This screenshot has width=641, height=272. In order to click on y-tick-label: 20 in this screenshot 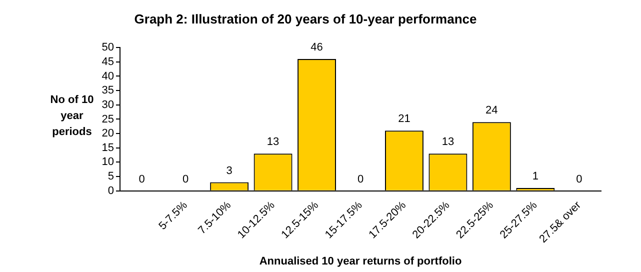, I will do `click(108, 134)`.